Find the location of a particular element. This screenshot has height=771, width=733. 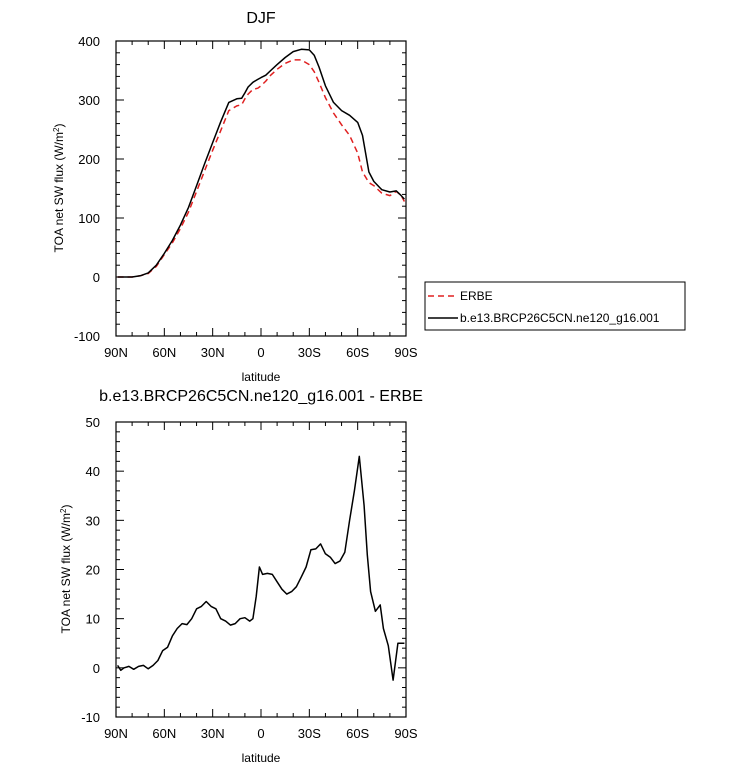

y-tick-label: 300 is located at coordinates (89, 100).